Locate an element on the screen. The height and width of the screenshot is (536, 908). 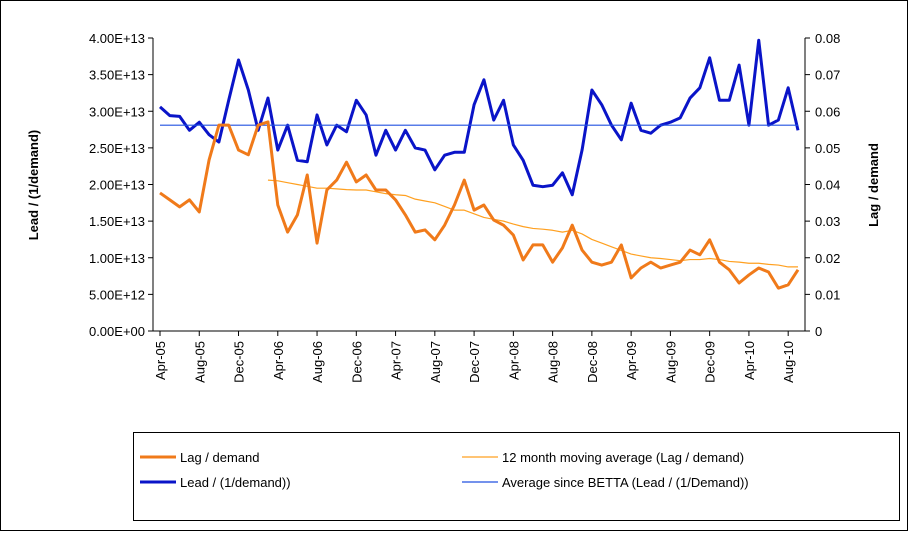
y2-tick-label: 0.02 is located at coordinates (827, 258).